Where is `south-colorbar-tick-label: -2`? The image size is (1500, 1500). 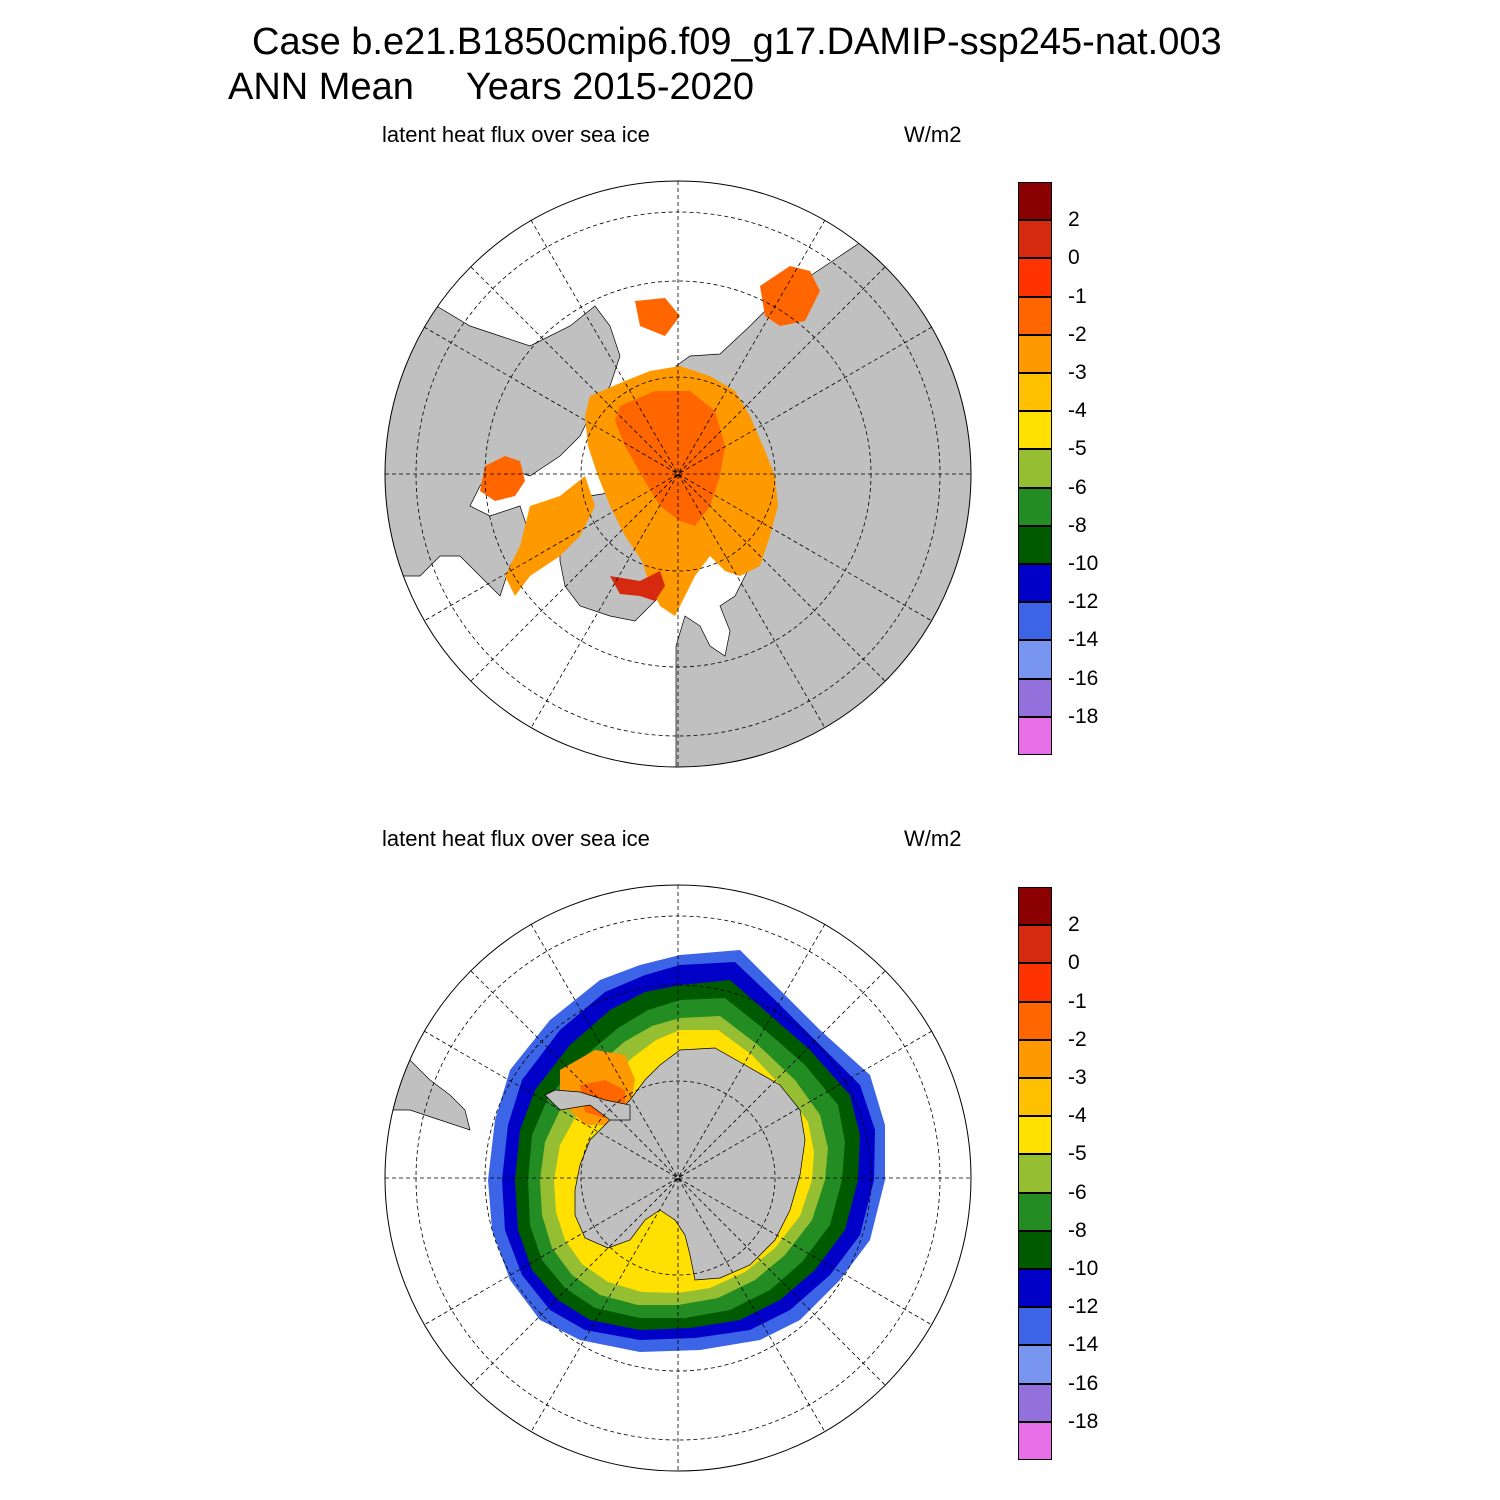
south-colorbar-tick-label: -2 is located at coordinates (1077, 1039).